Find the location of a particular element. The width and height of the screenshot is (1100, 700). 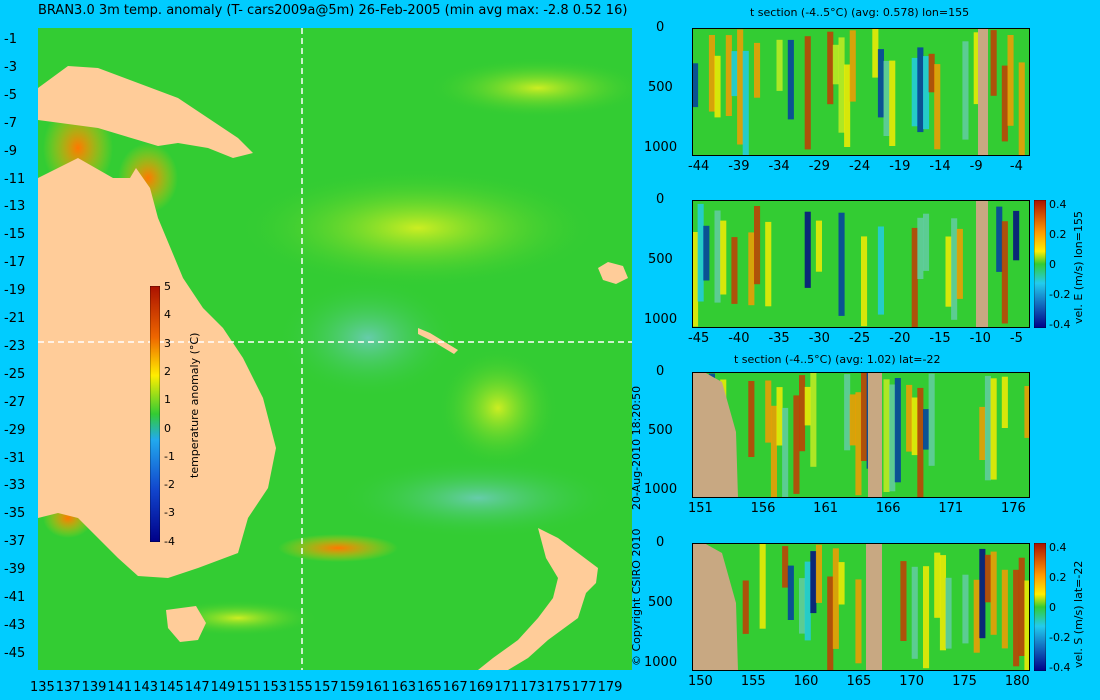

lat-tick-label: -37 is located at coordinates (15, 542).